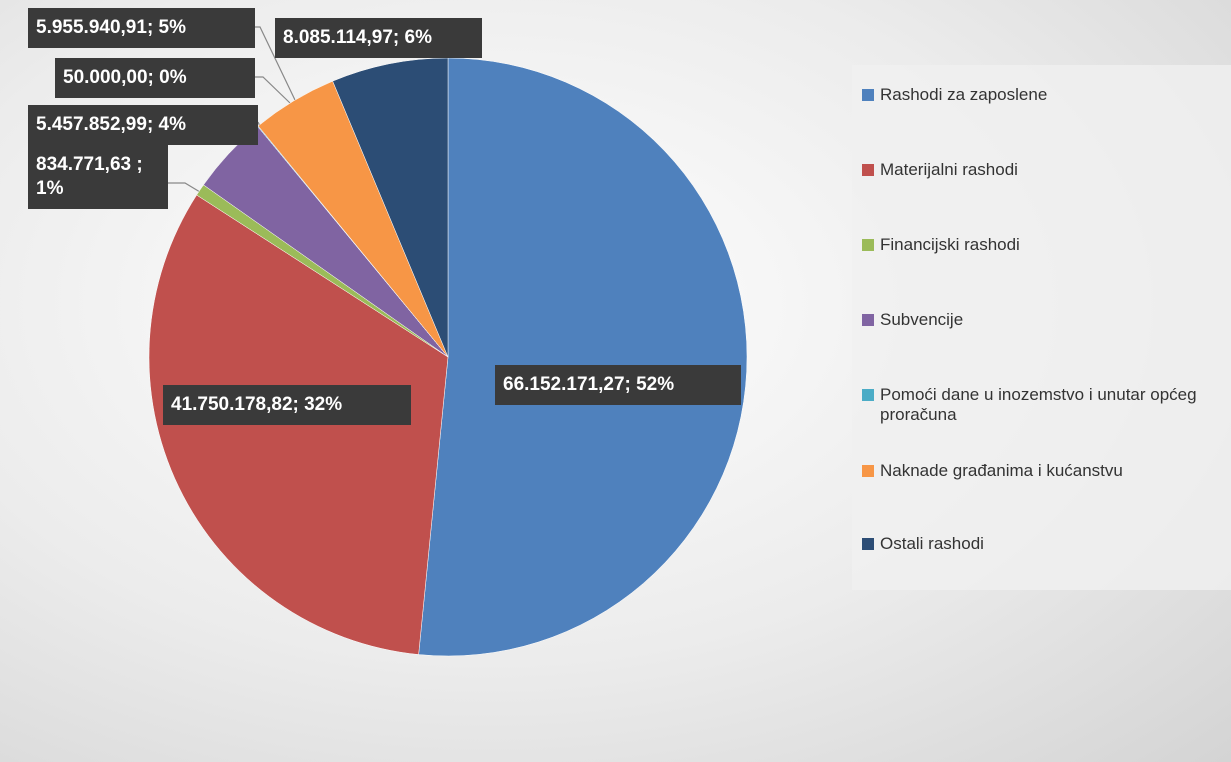 This screenshot has width=1231, height=762. What do you see at coordinates (141, 28) in the screenshot?
I see `data-label: 5.955.940,91; 5%` at bounding box center [141, 28].